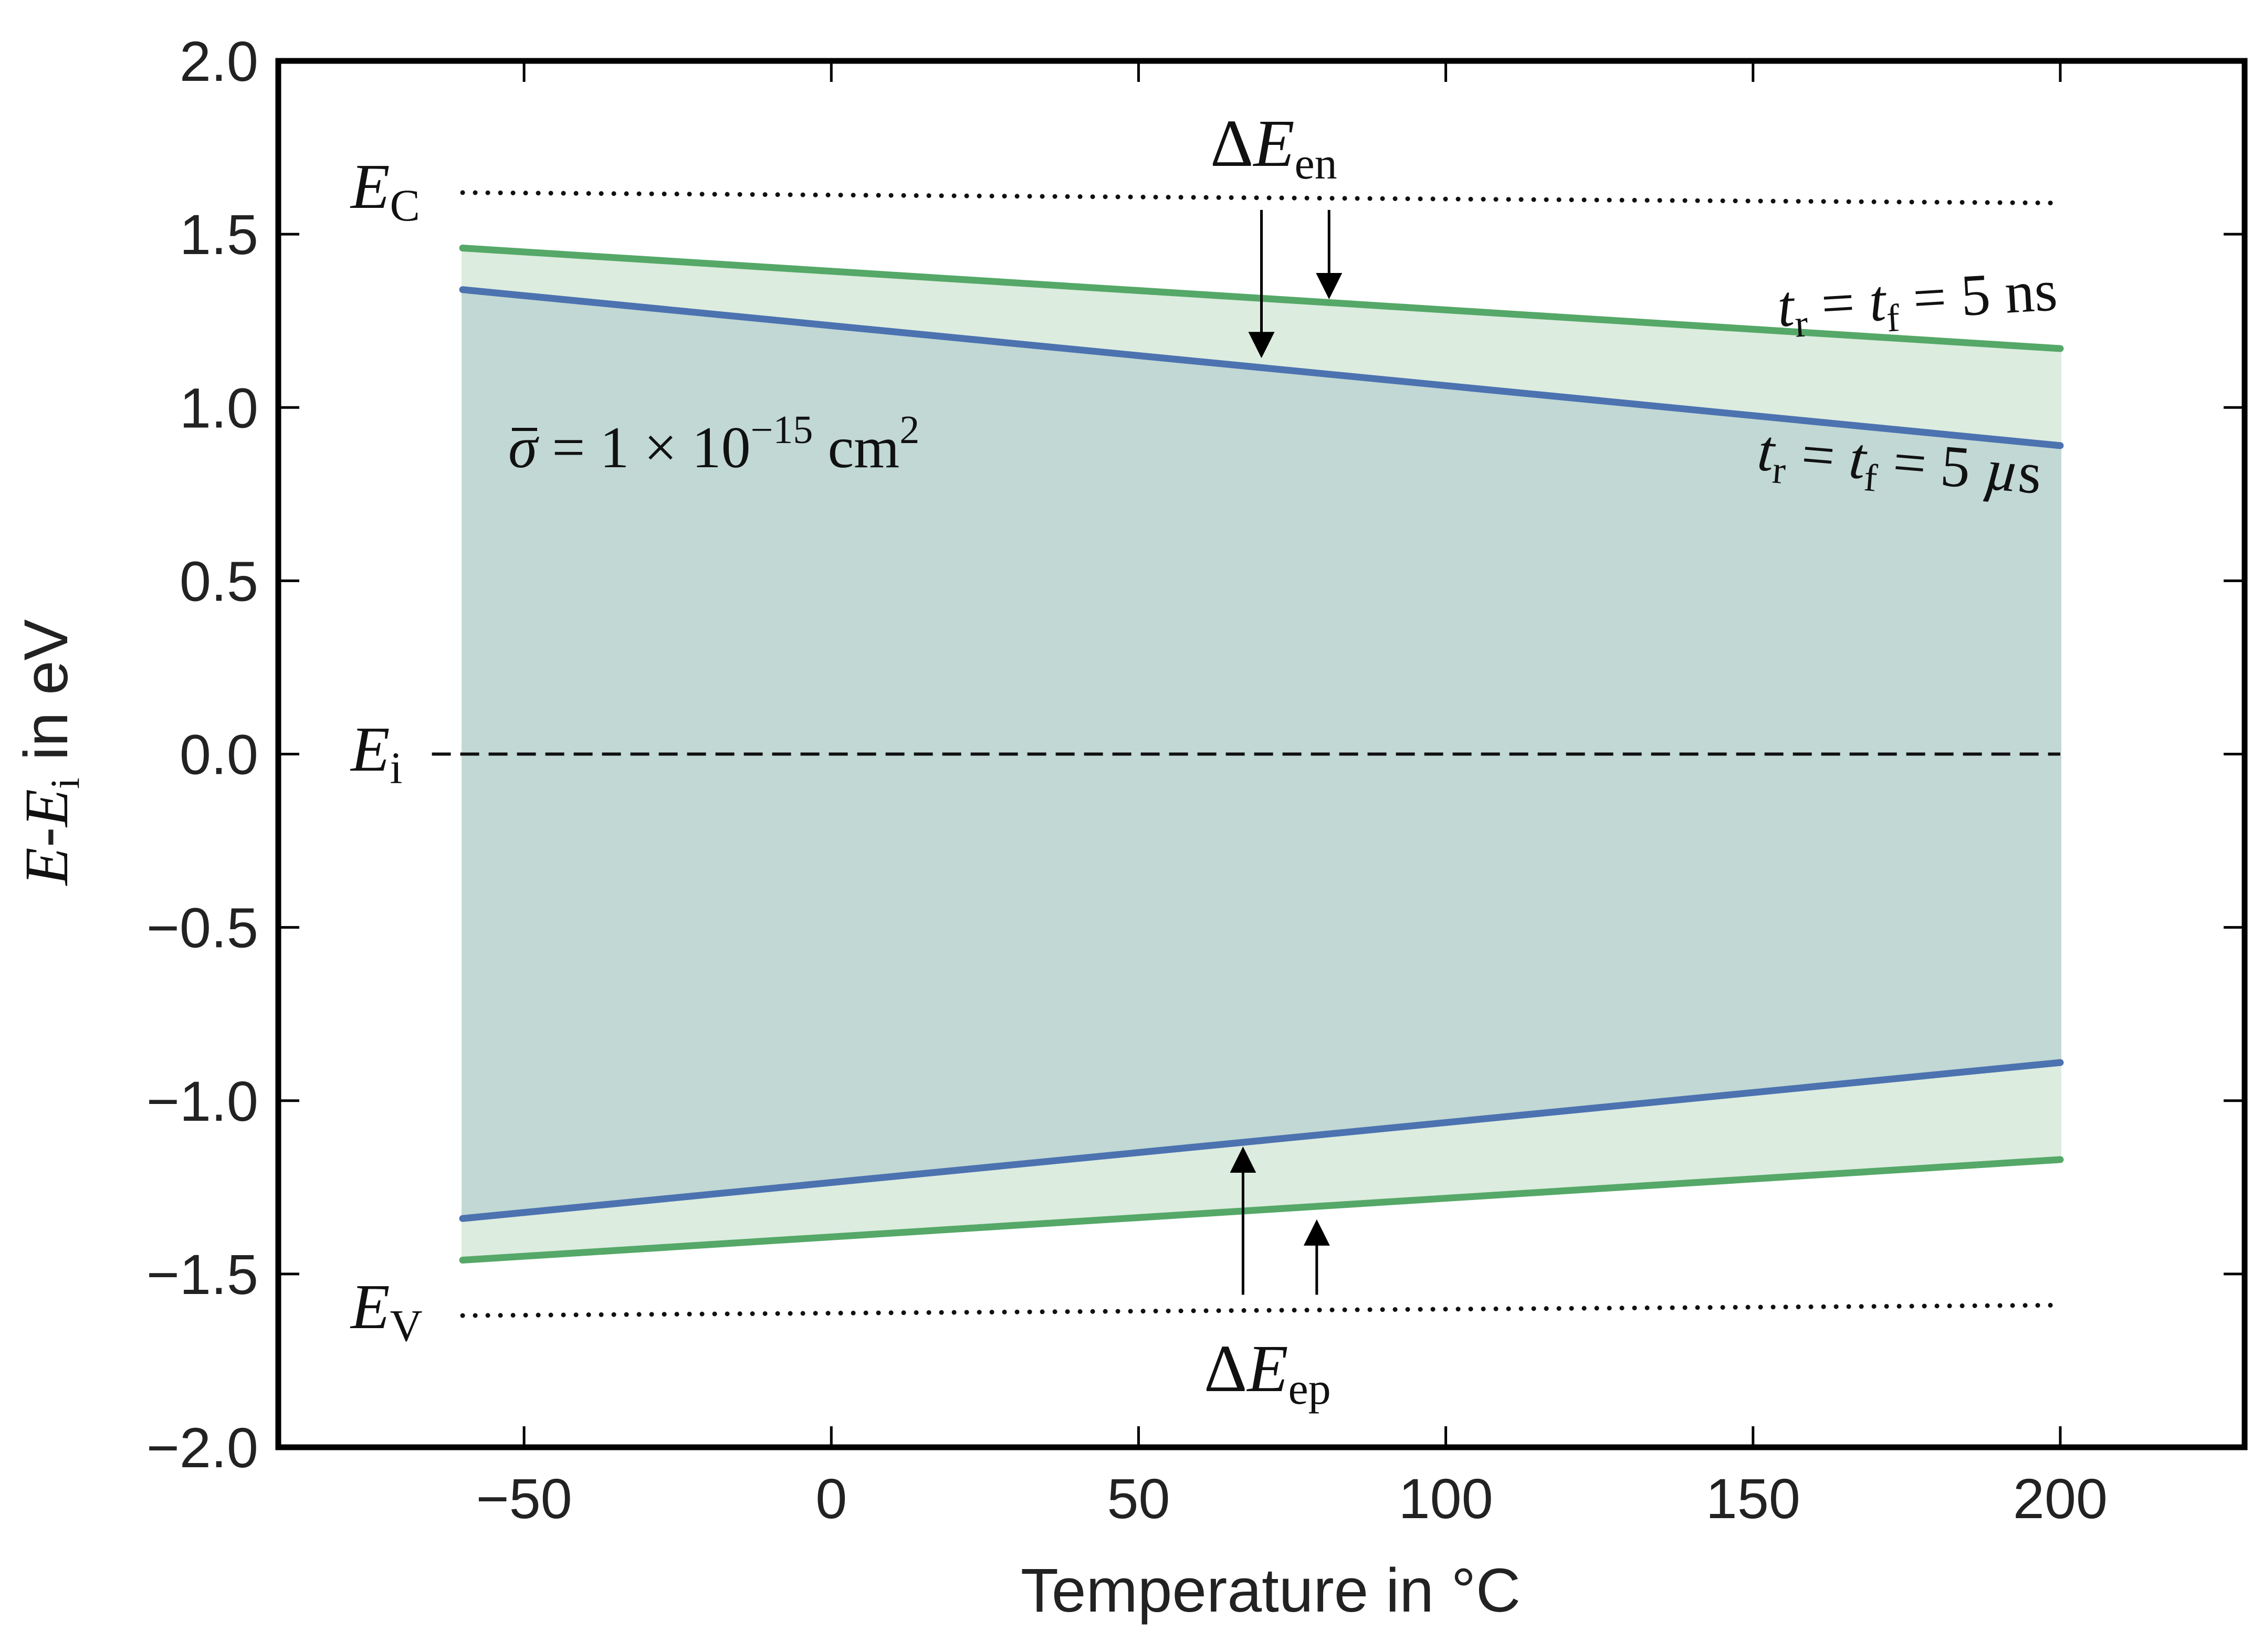 This screenshot has height=1652, width=2263. Describe the element at coordinates (396, 768) in the screenshot. I see `label-ei-sub: i` at that location.